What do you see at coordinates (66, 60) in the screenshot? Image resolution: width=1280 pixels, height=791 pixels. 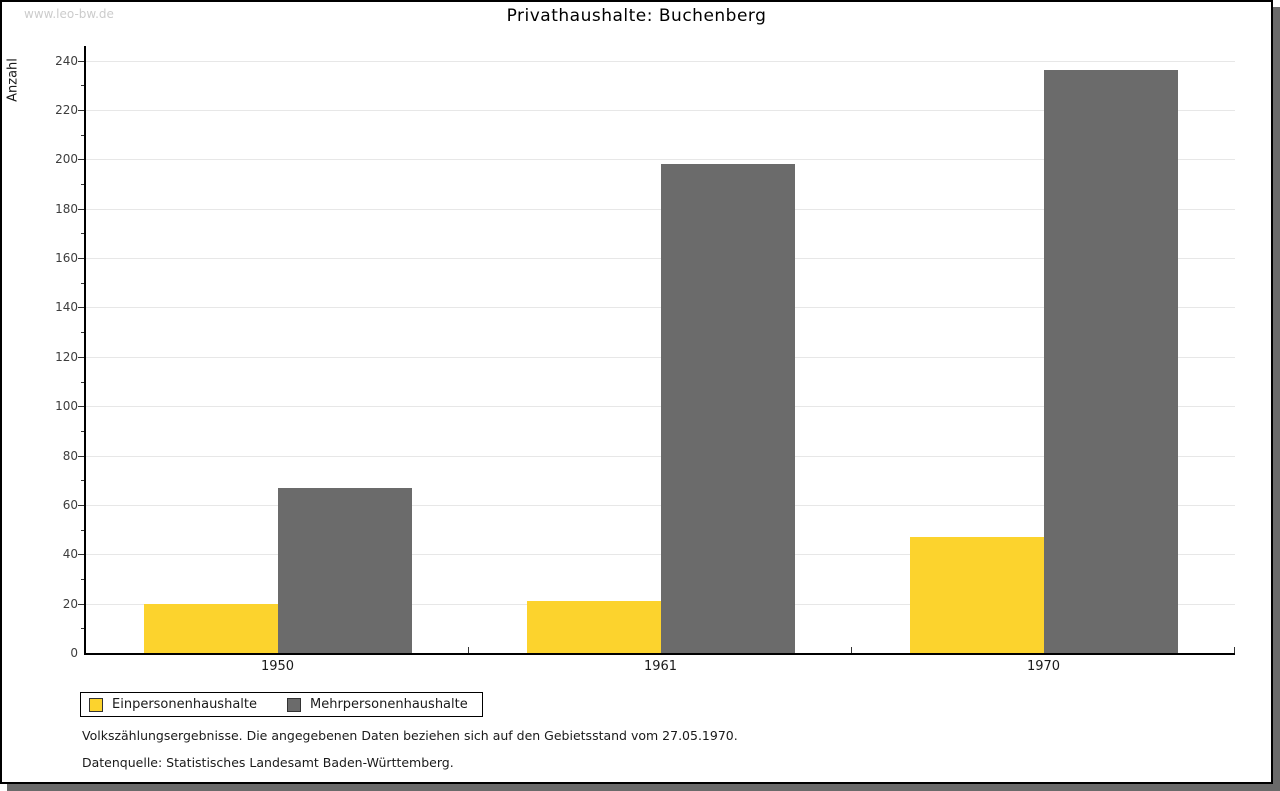 I see `y-tick-label-240: 240` at bounding box center [66, 60].